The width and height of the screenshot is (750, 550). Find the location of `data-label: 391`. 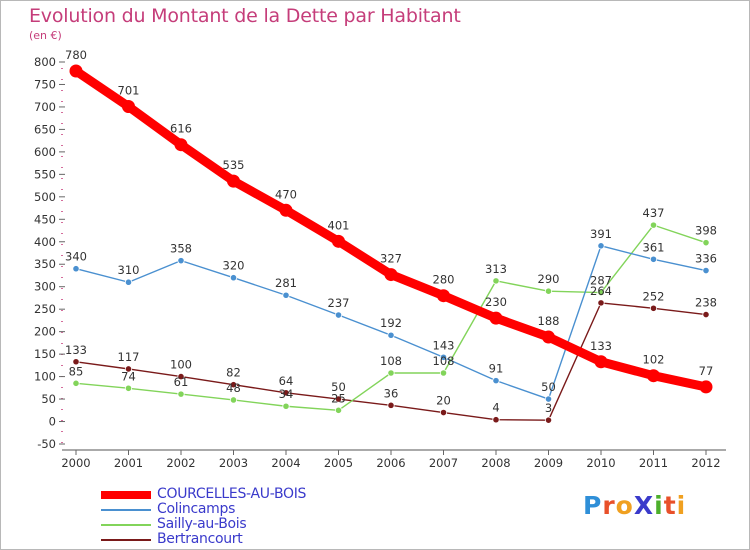

data-label: 391 is located at coordinates (601, 234).